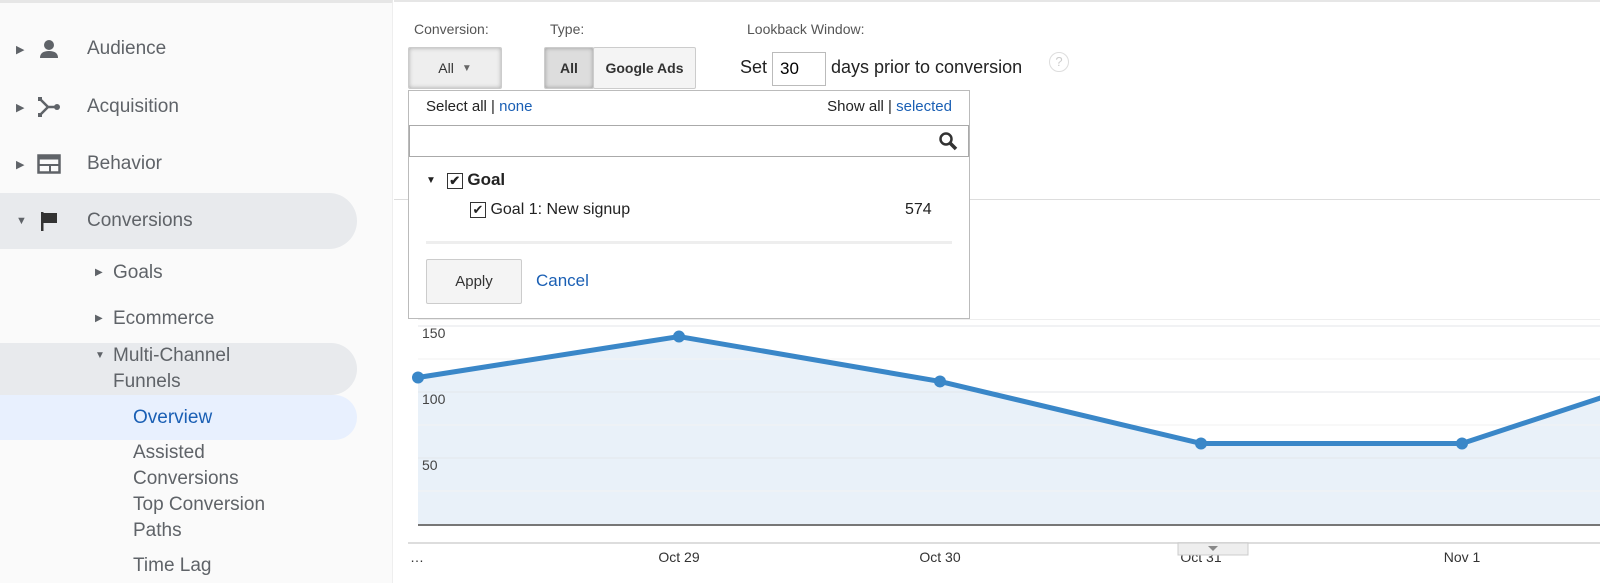  I want to click on help-icon: ?, so click(1059, 62).